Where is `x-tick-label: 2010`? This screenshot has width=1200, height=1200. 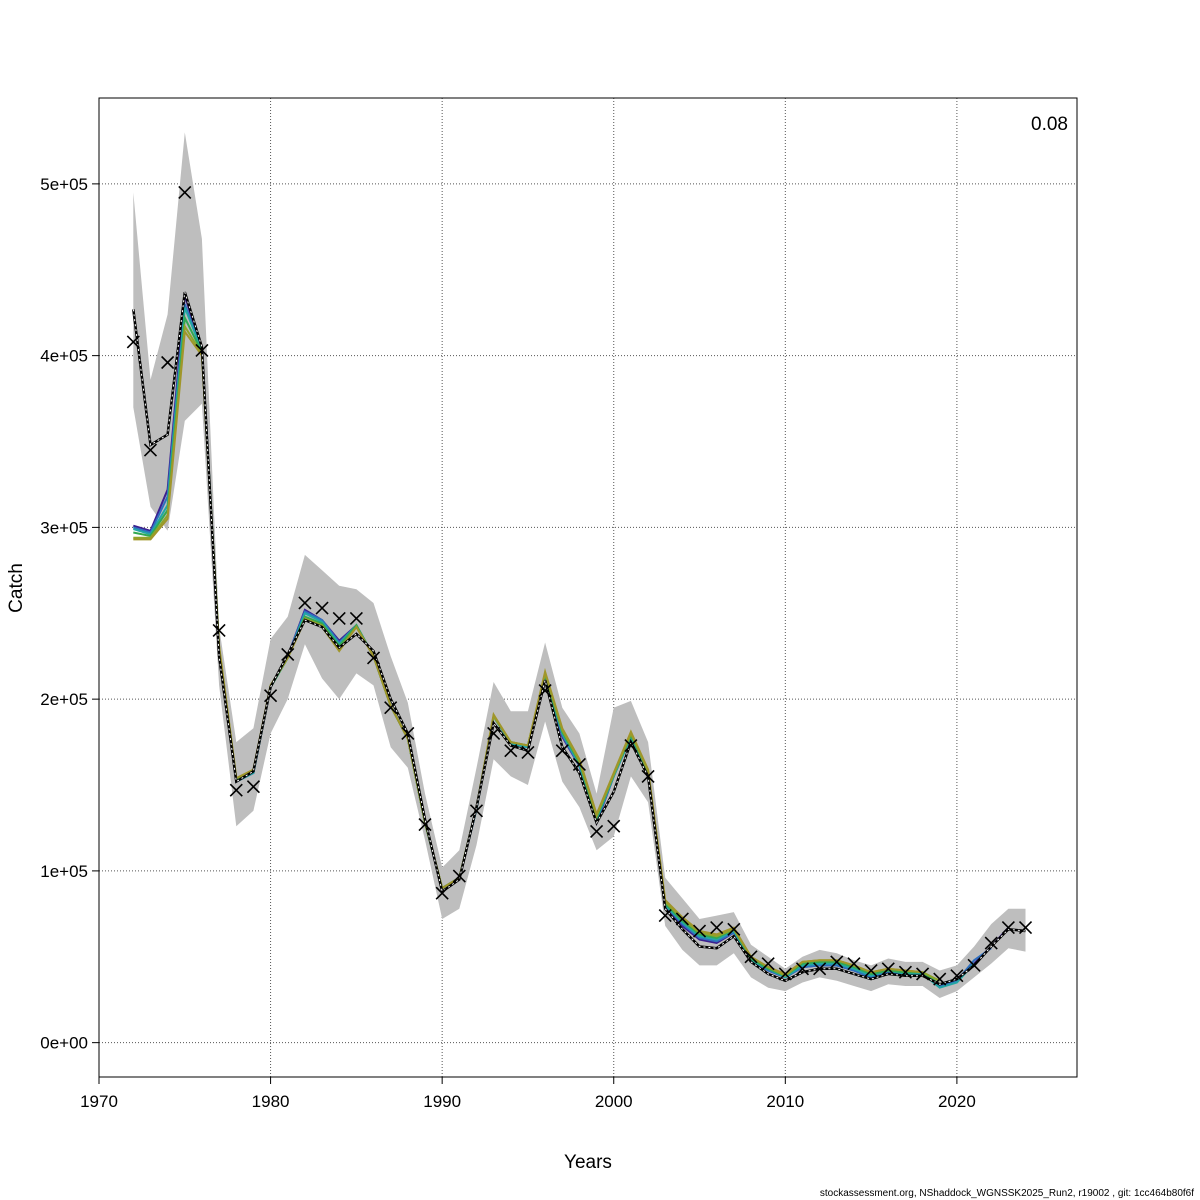 x-tick-label: 2010 is located at coordinates (785, 1101).